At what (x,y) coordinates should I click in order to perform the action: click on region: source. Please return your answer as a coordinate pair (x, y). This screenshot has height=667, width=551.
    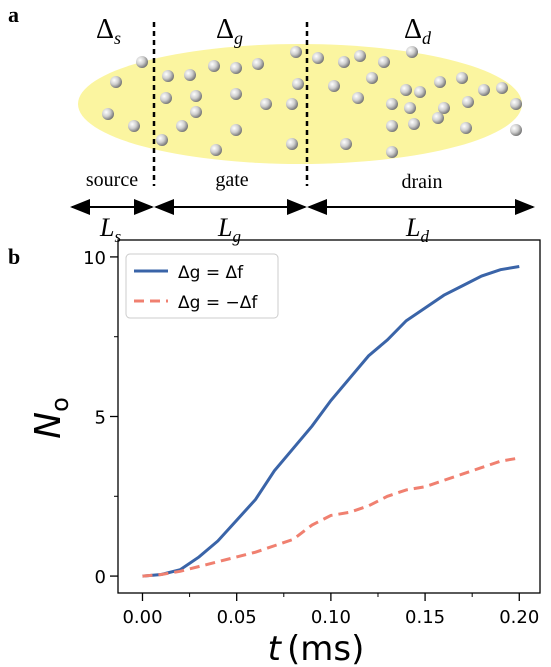
    Looking at the image, I should click on (112, 180).